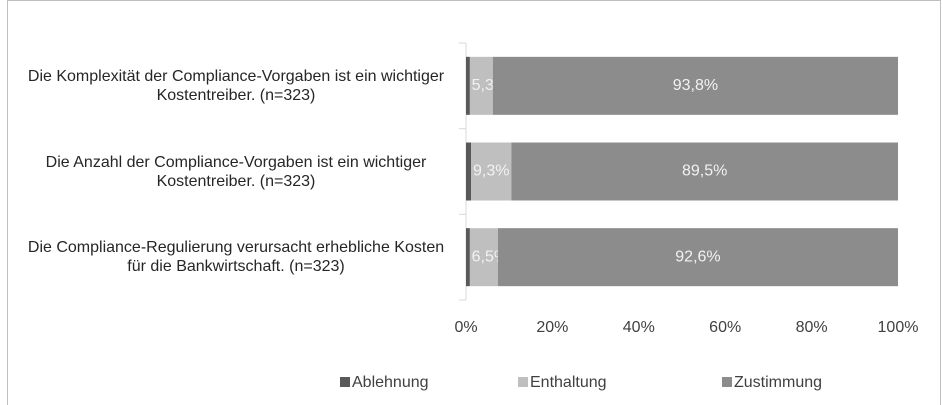 This screenshot has height=405, width=942. Describe the element at coordinates (465, 327) in the screenshot. I see `x-tick-label: 0%` at that location.